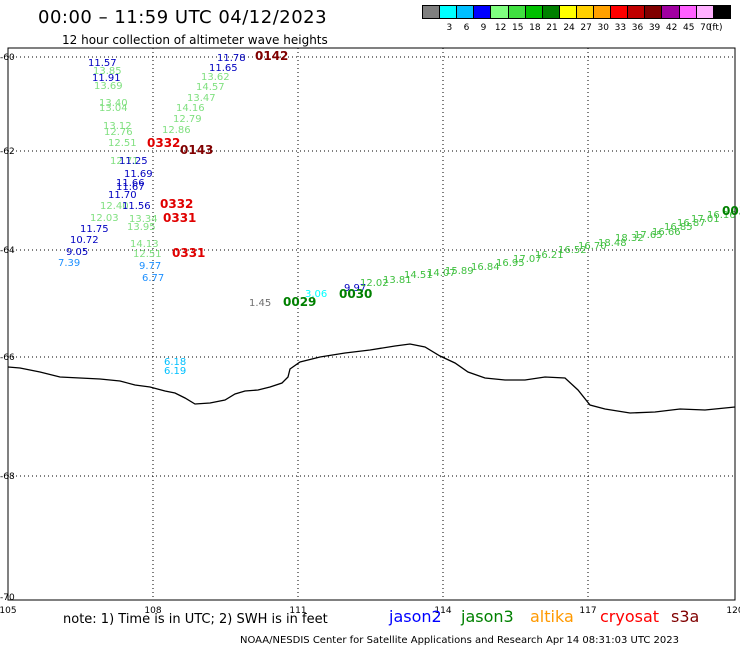 The height and width of the screenshot is (650, 740). What do you see at coordinates (706, 28) in the screenshot?
I see `scale-label: 70` at bounding box center [706, 28].